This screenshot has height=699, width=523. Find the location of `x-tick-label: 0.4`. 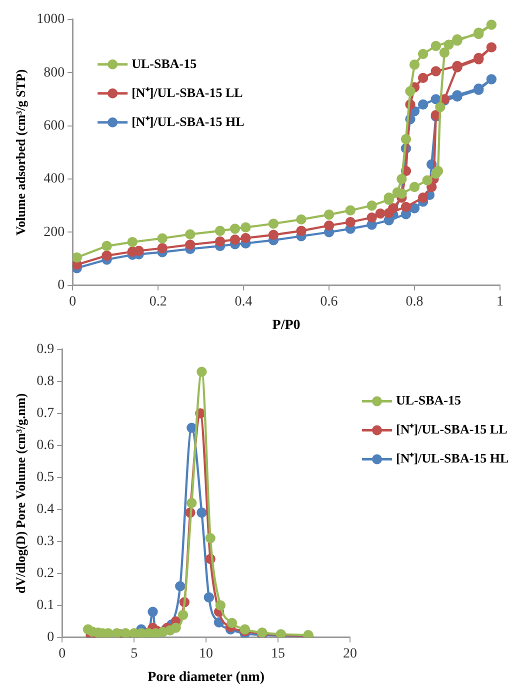

x-tick-label: 0.4 is located at coordinates (243, 302).